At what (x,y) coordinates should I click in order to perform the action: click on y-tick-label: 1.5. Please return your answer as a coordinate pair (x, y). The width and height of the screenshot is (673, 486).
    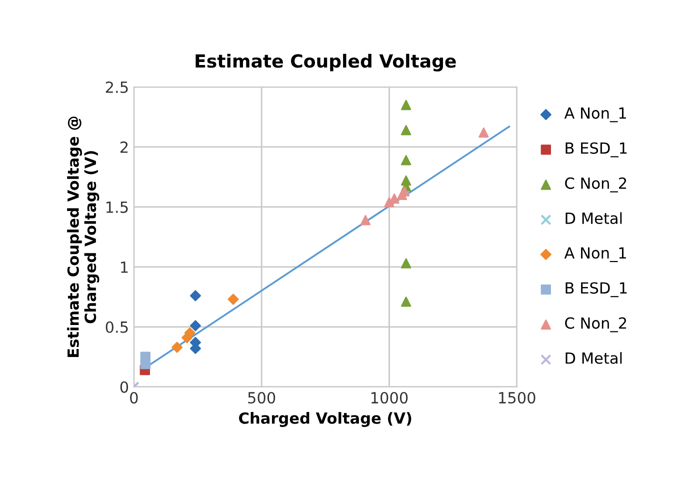
    Looking at the image, I should click on (117, 207).